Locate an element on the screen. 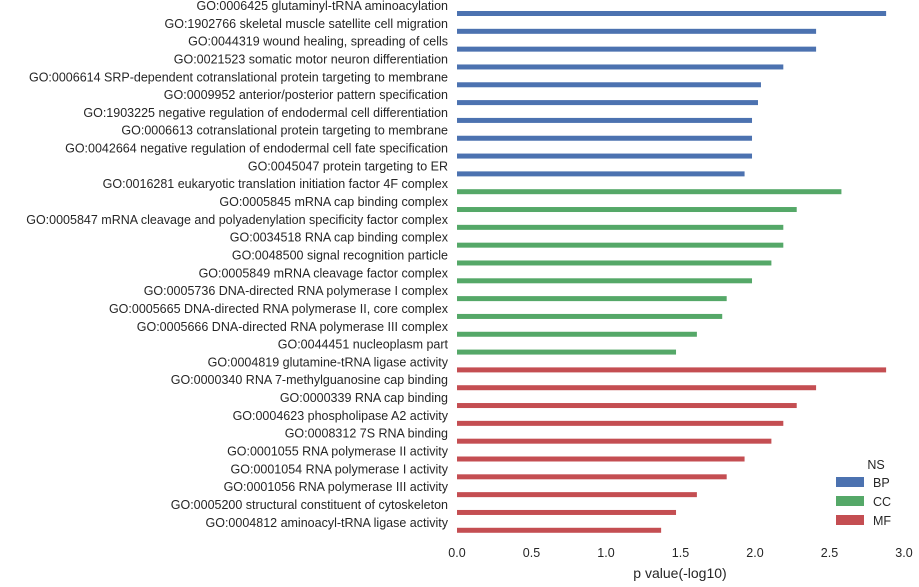 The width and height of the screenshot is (919, 587). legend-swatch-mf is located at coordinates (850, 520).